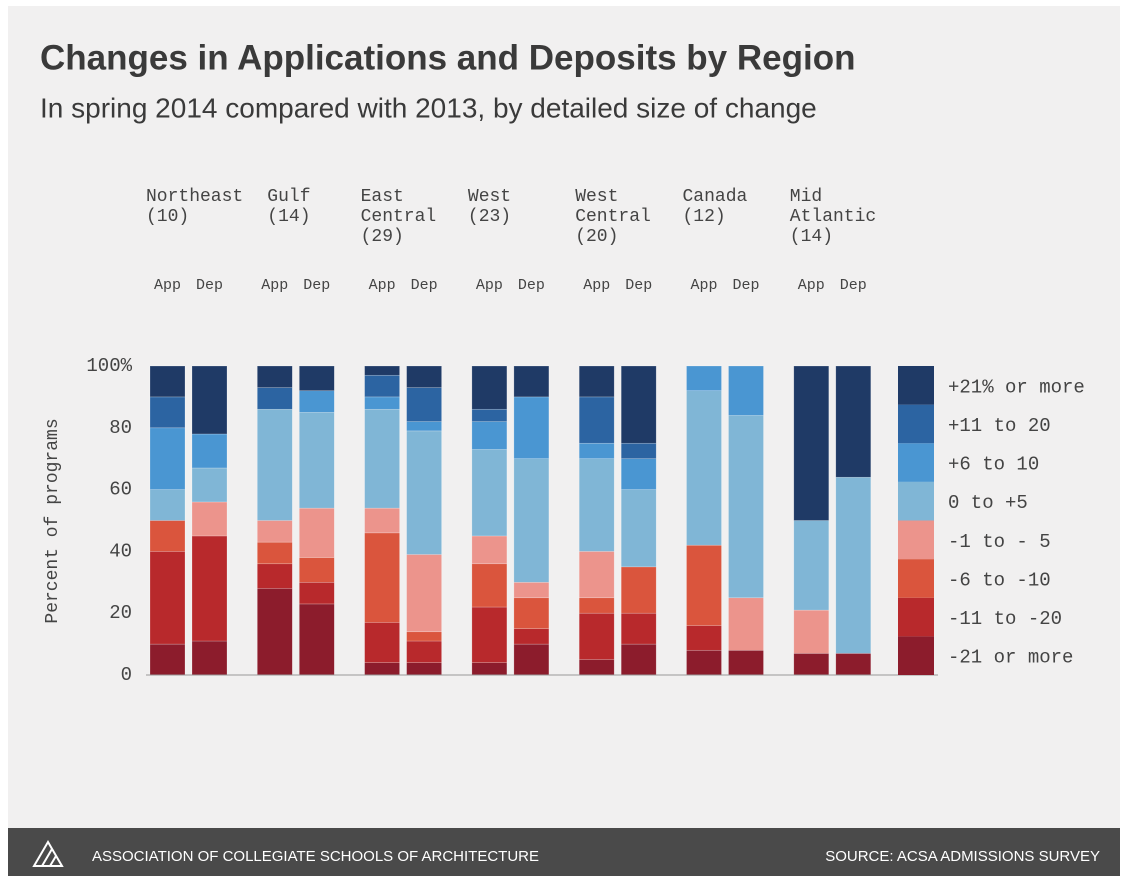  Describe the element at coordinates (1016, 387) in the screenshot. I see `legend-label: +21% or more` at that location.